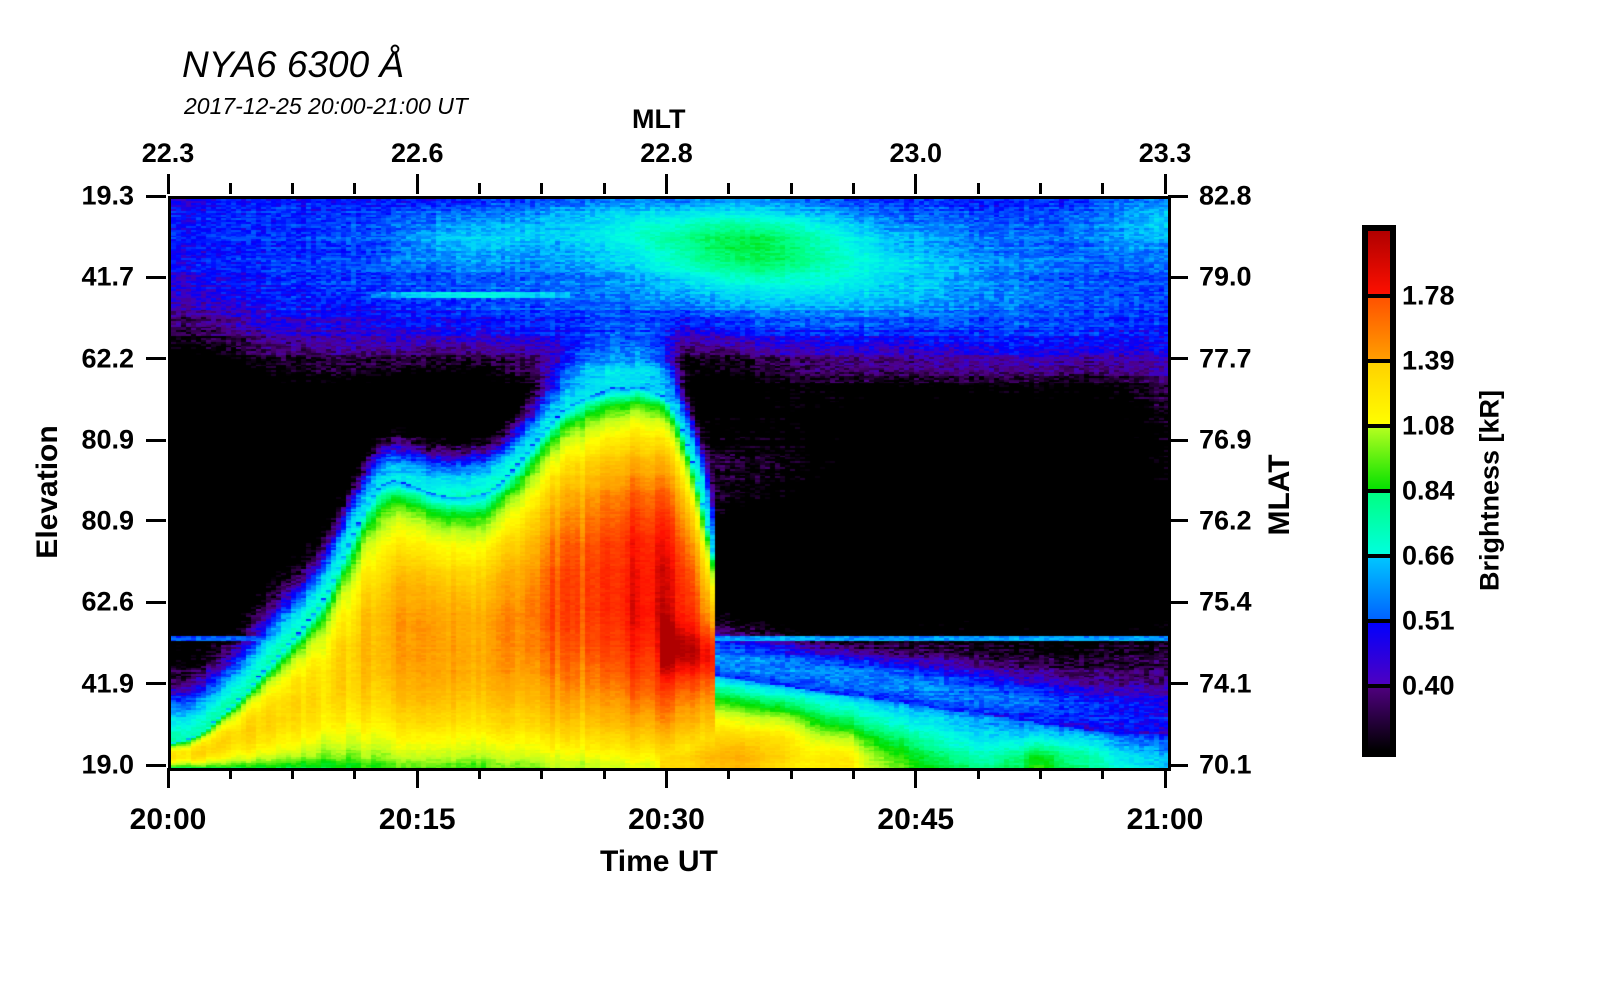 This screenshot has width=1600, height=1000. Describe the element at coordinates (659, 119) in the screenshot. I see `top-axis-title: MLT` at that location.